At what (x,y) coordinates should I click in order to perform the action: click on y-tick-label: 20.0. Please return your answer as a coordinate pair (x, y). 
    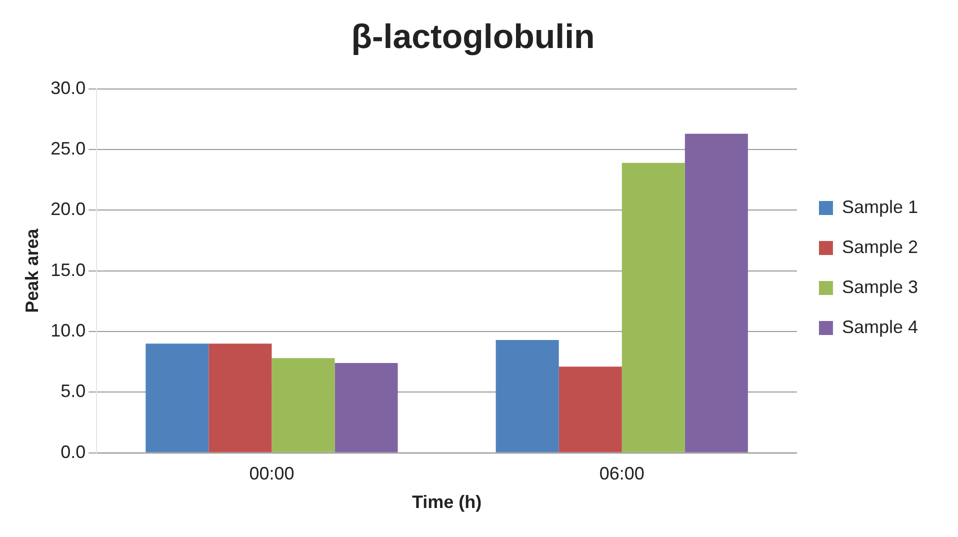
    Looking at the image, I should click on (68, 209).